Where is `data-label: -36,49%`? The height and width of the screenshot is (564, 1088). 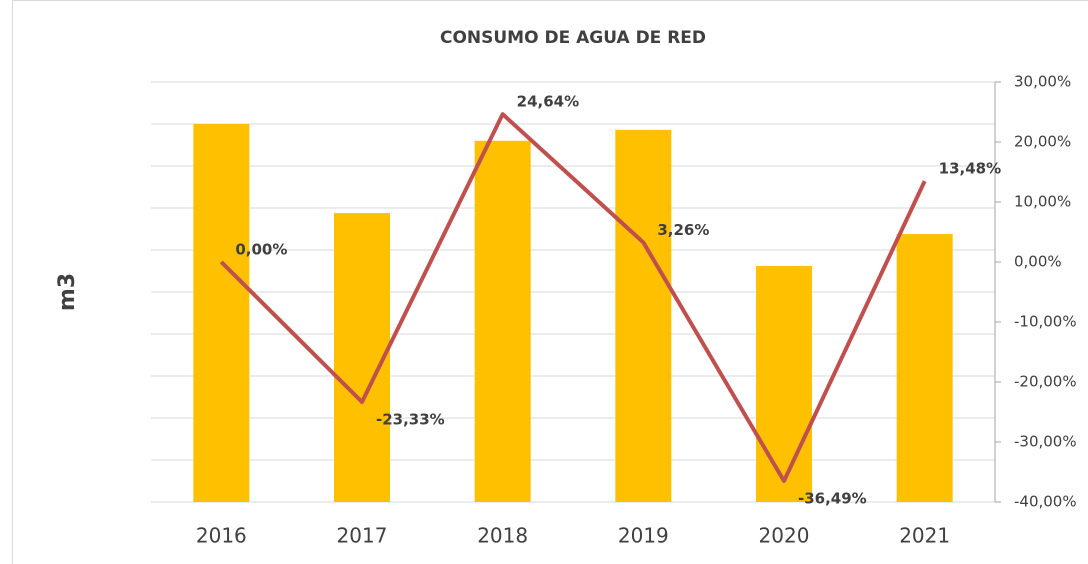 data-label: -36,49% is located at coordinates (832, 498).